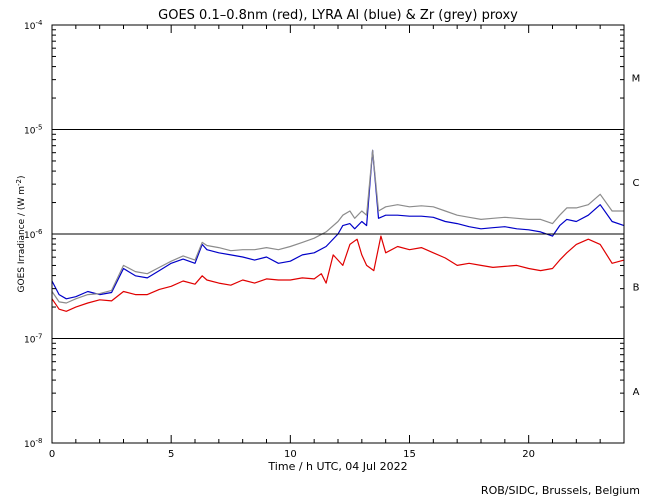 Image resolution: width=650 pixels, height=500 pixels. What do you see at coordinates (636, 183) in the screenshot?
I see `flare-class-label: C` at bounding box center [636, 183].